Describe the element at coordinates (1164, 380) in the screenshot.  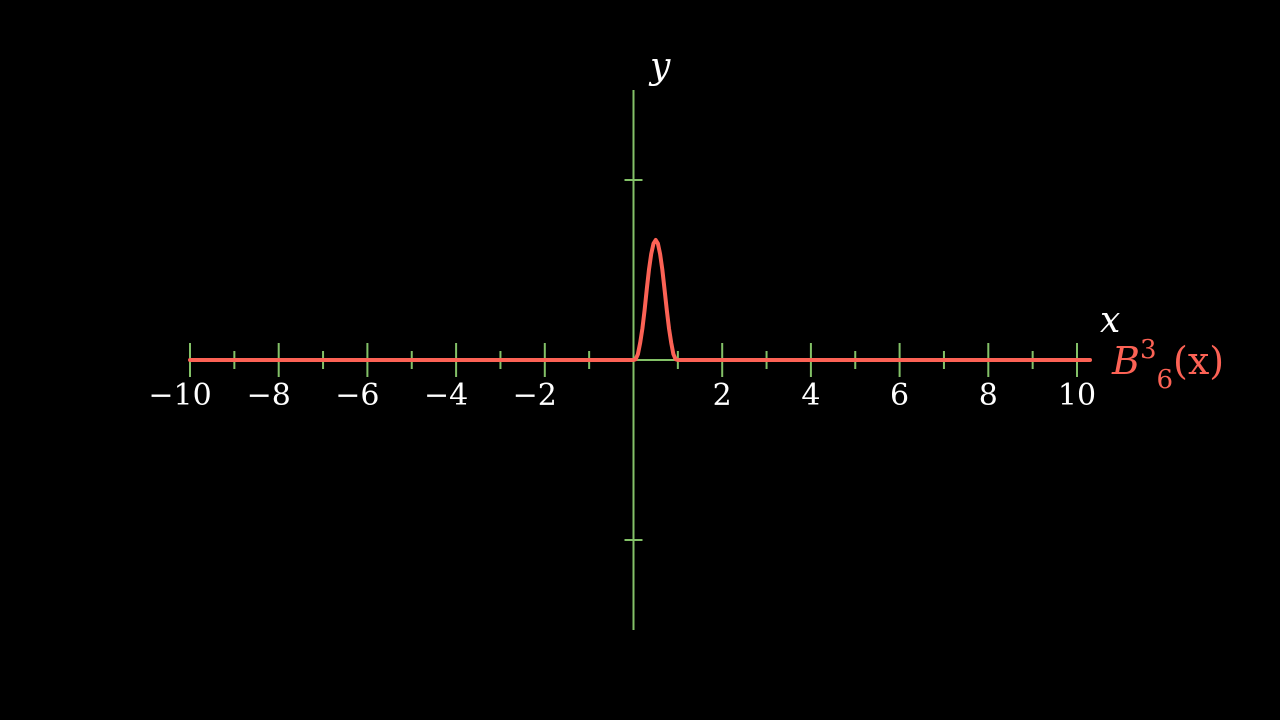
I see `series-label-subscript: 6` at that location.